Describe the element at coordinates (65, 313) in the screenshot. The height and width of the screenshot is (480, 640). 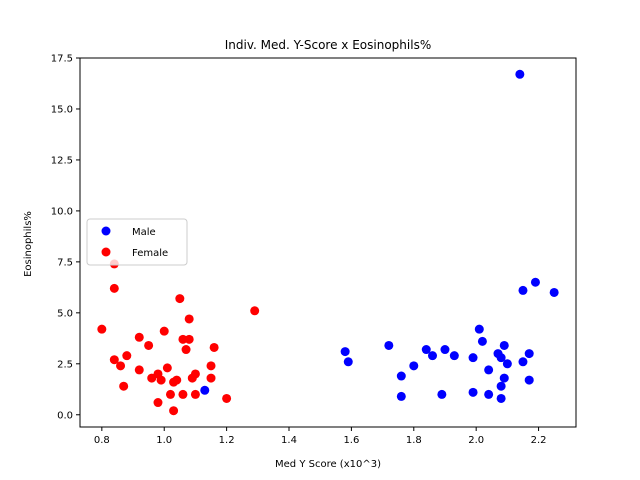
I see `y-tick-label: 5.0` at that location.